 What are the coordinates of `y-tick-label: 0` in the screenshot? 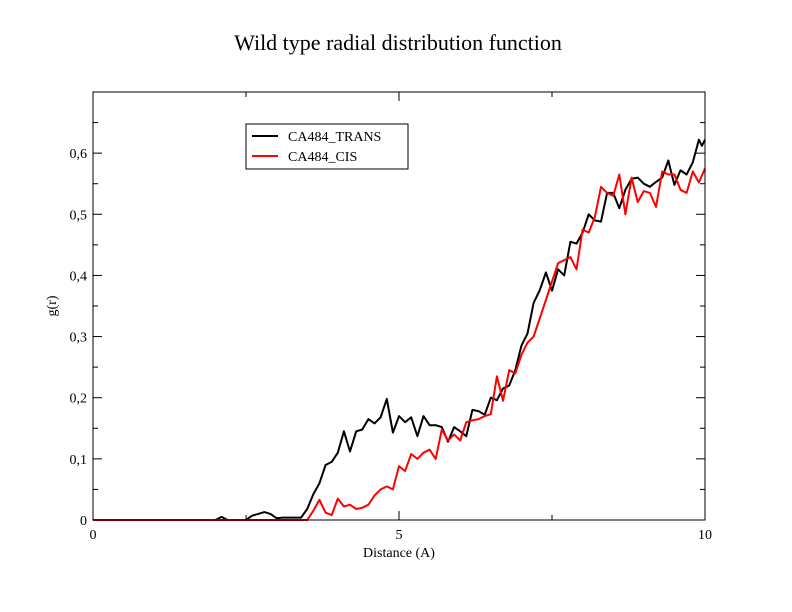 It's located at (83, 521).